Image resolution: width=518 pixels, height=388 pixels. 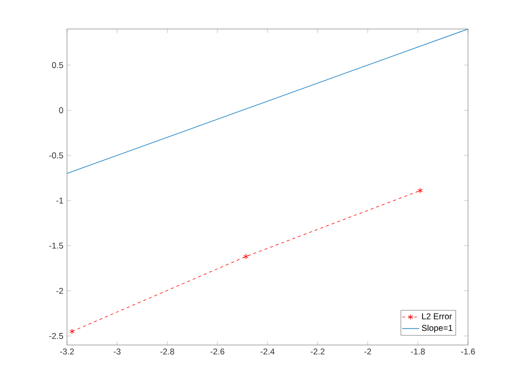 What do you see at coordinates (60, 201) in the screenshot?
I see `y-tick-label: -1` at bounding box center [60, 201].